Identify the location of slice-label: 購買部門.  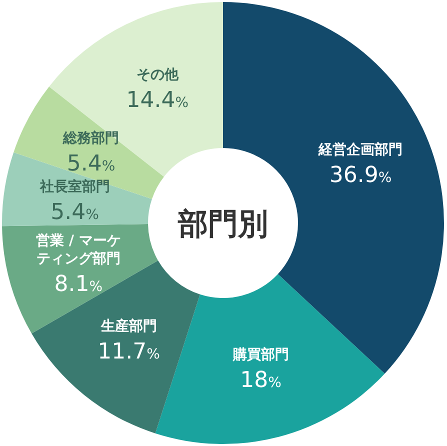
(260, 355).